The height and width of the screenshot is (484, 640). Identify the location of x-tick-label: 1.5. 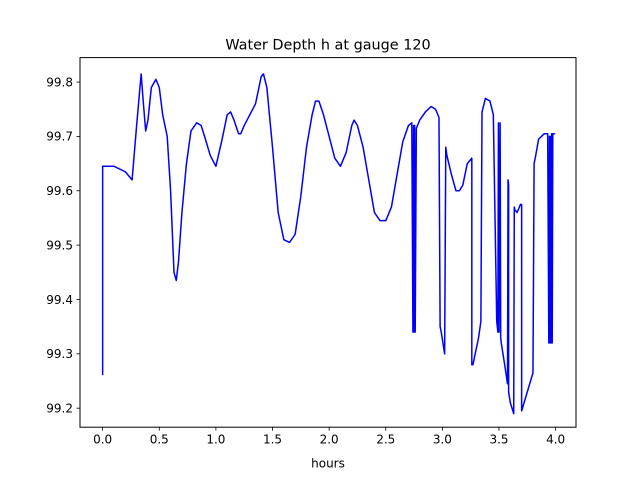
(272, 440).